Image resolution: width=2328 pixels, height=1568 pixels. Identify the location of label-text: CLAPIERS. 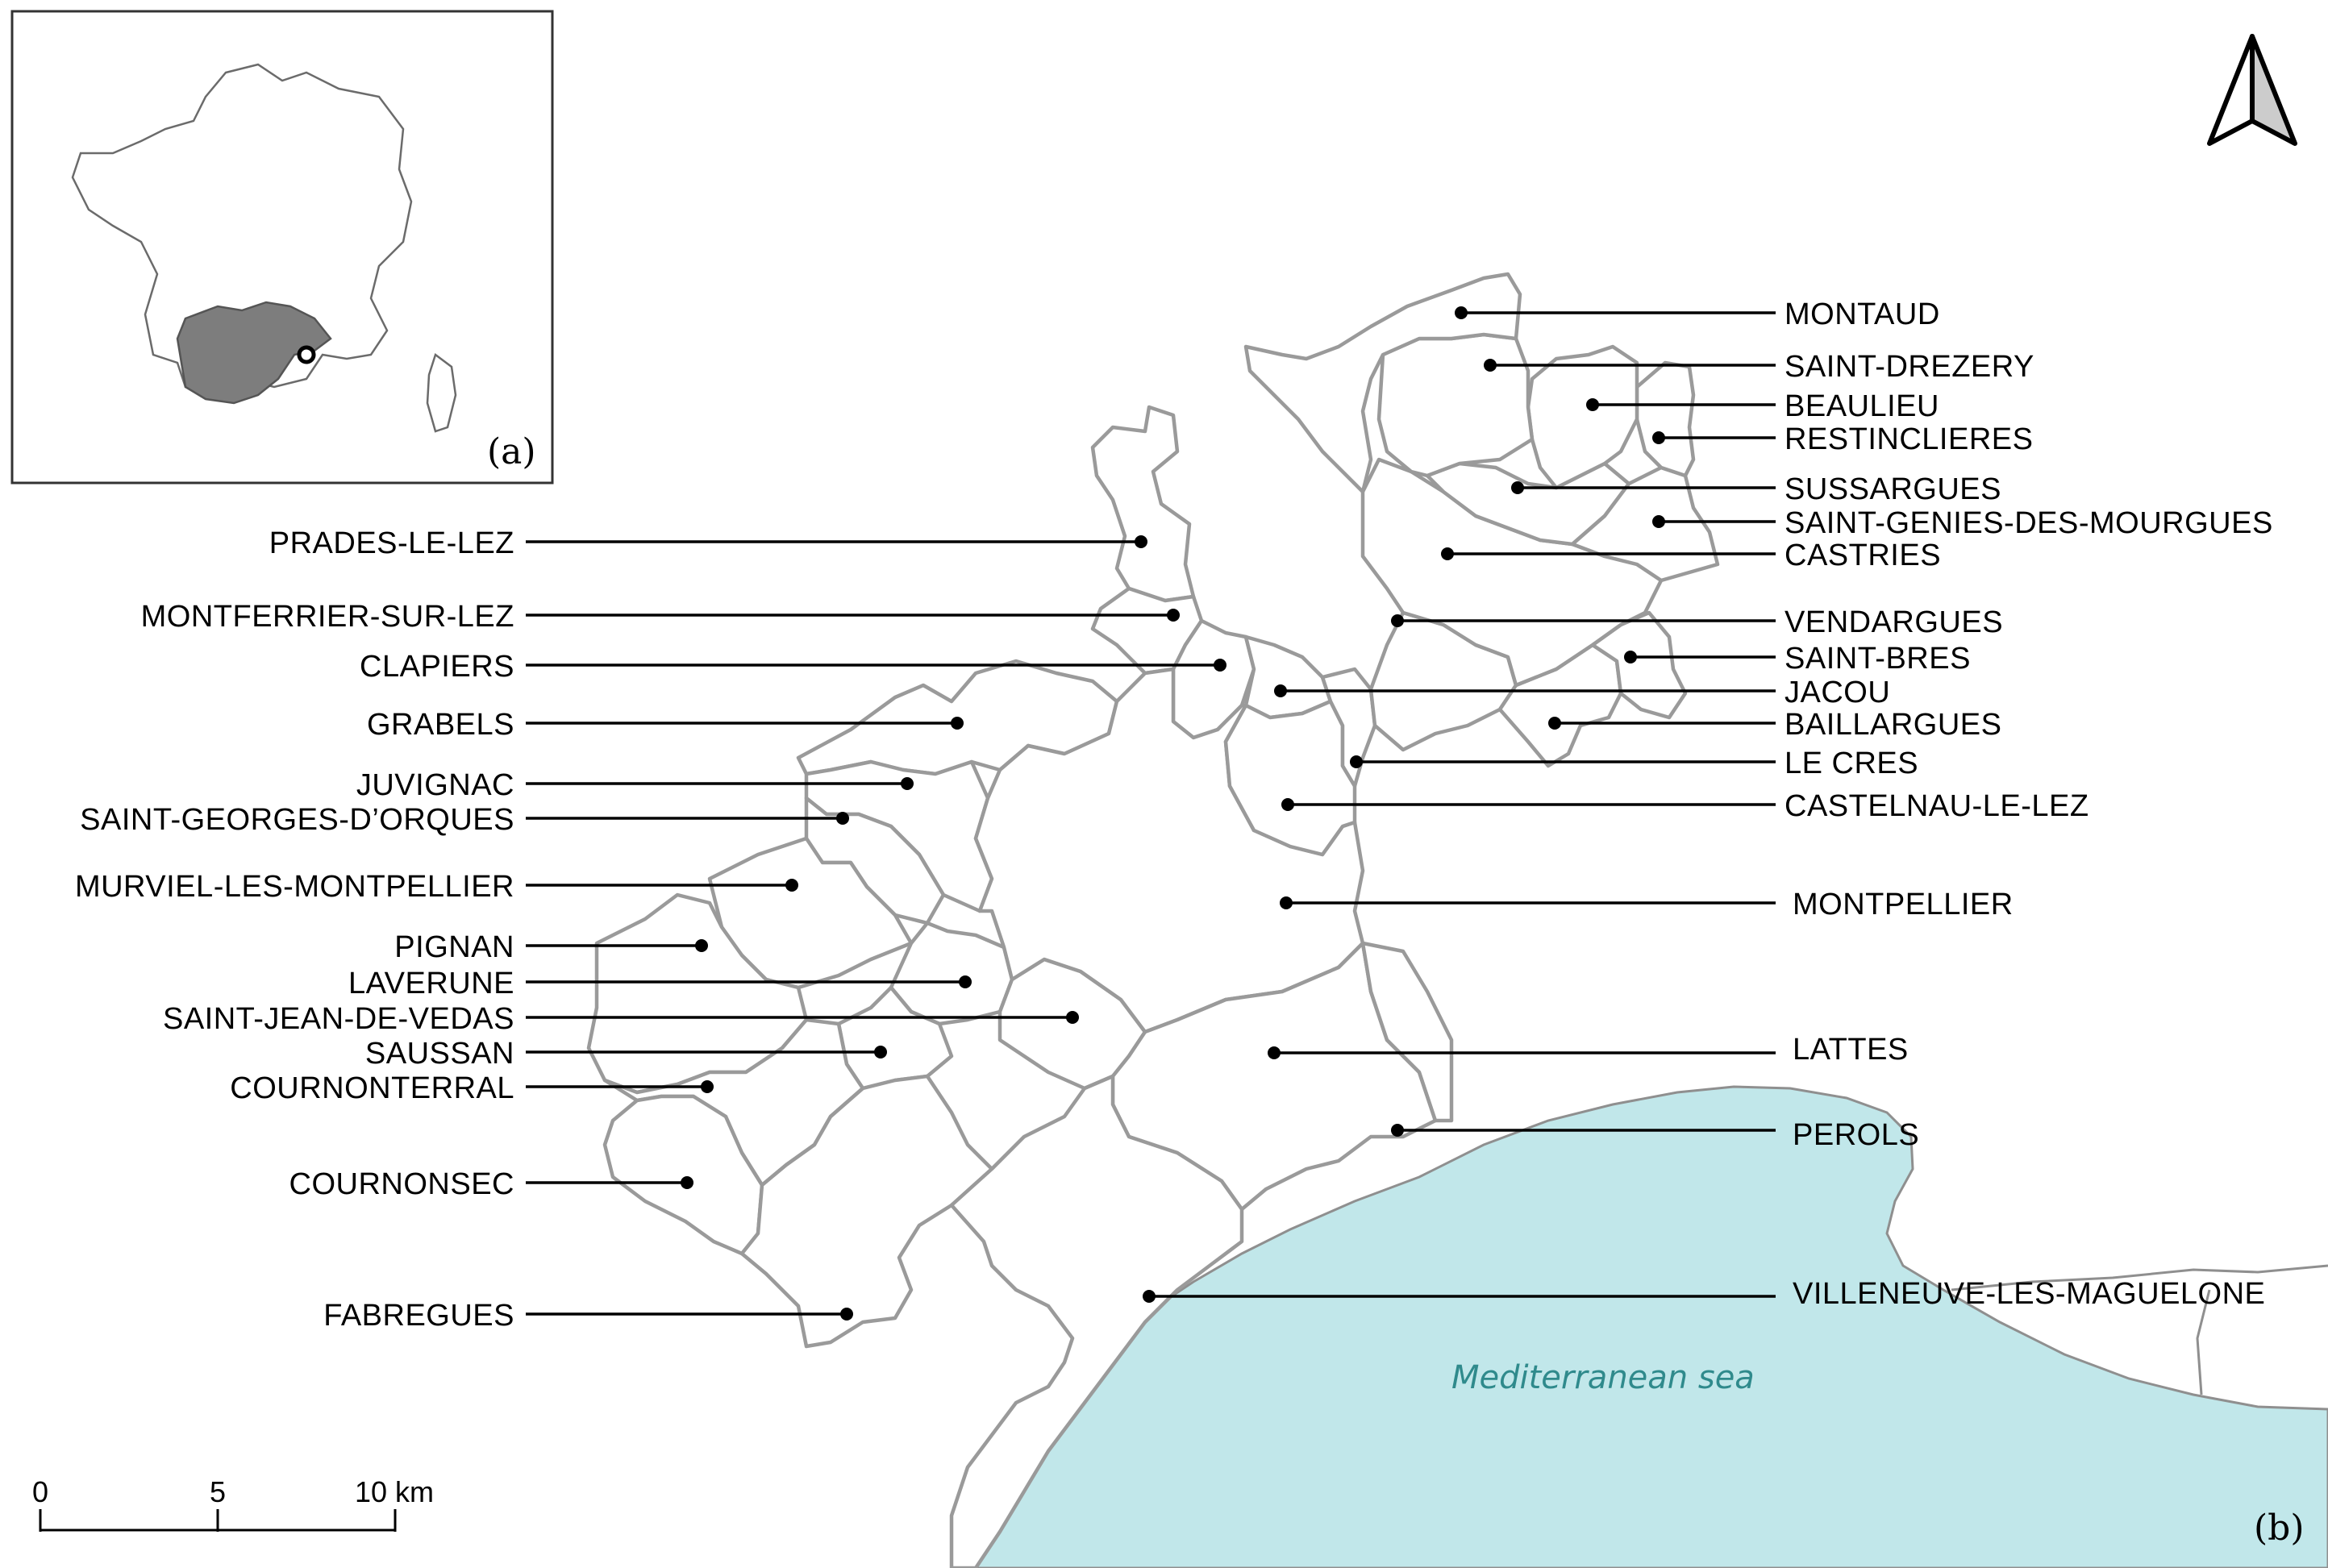
(437, 667).